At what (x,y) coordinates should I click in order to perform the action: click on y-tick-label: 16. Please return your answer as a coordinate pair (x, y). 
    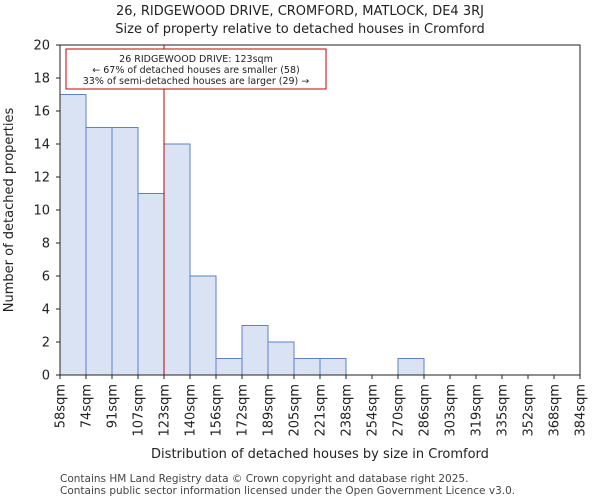
    Looking at the image, I should click on (41, 112).